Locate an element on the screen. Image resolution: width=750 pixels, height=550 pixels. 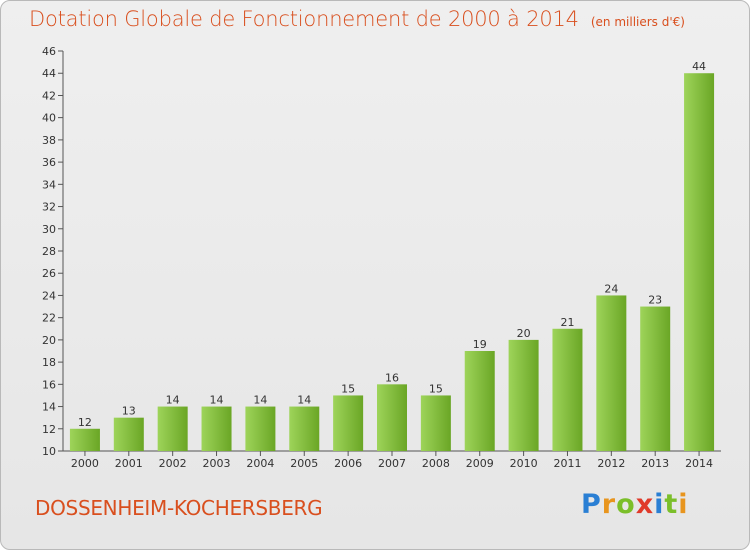
bar-2000 is located at coordinates (84, 439).